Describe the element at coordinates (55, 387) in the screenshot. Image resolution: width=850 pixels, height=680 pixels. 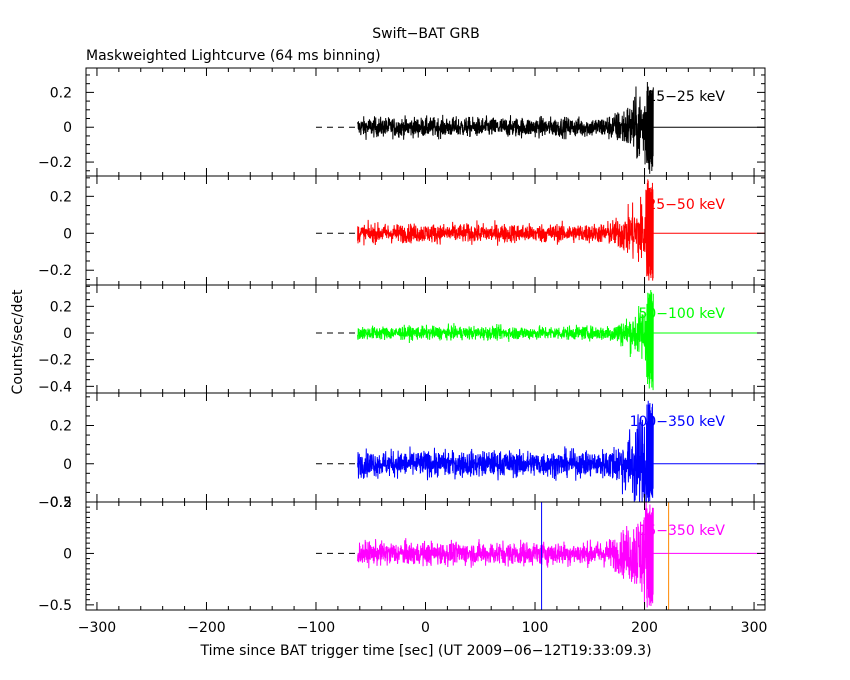
I see `y-tick-label: −0.4` at that location.